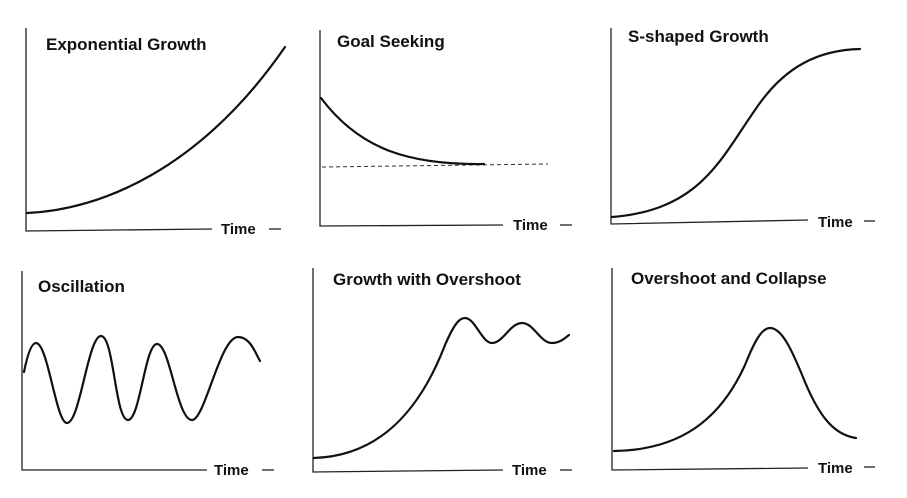 The width and height of the screenshot is (907, 498). I want to click on panel-overshoot-and-collapse: Overshoot and Collapse Time, so click(743, 372).